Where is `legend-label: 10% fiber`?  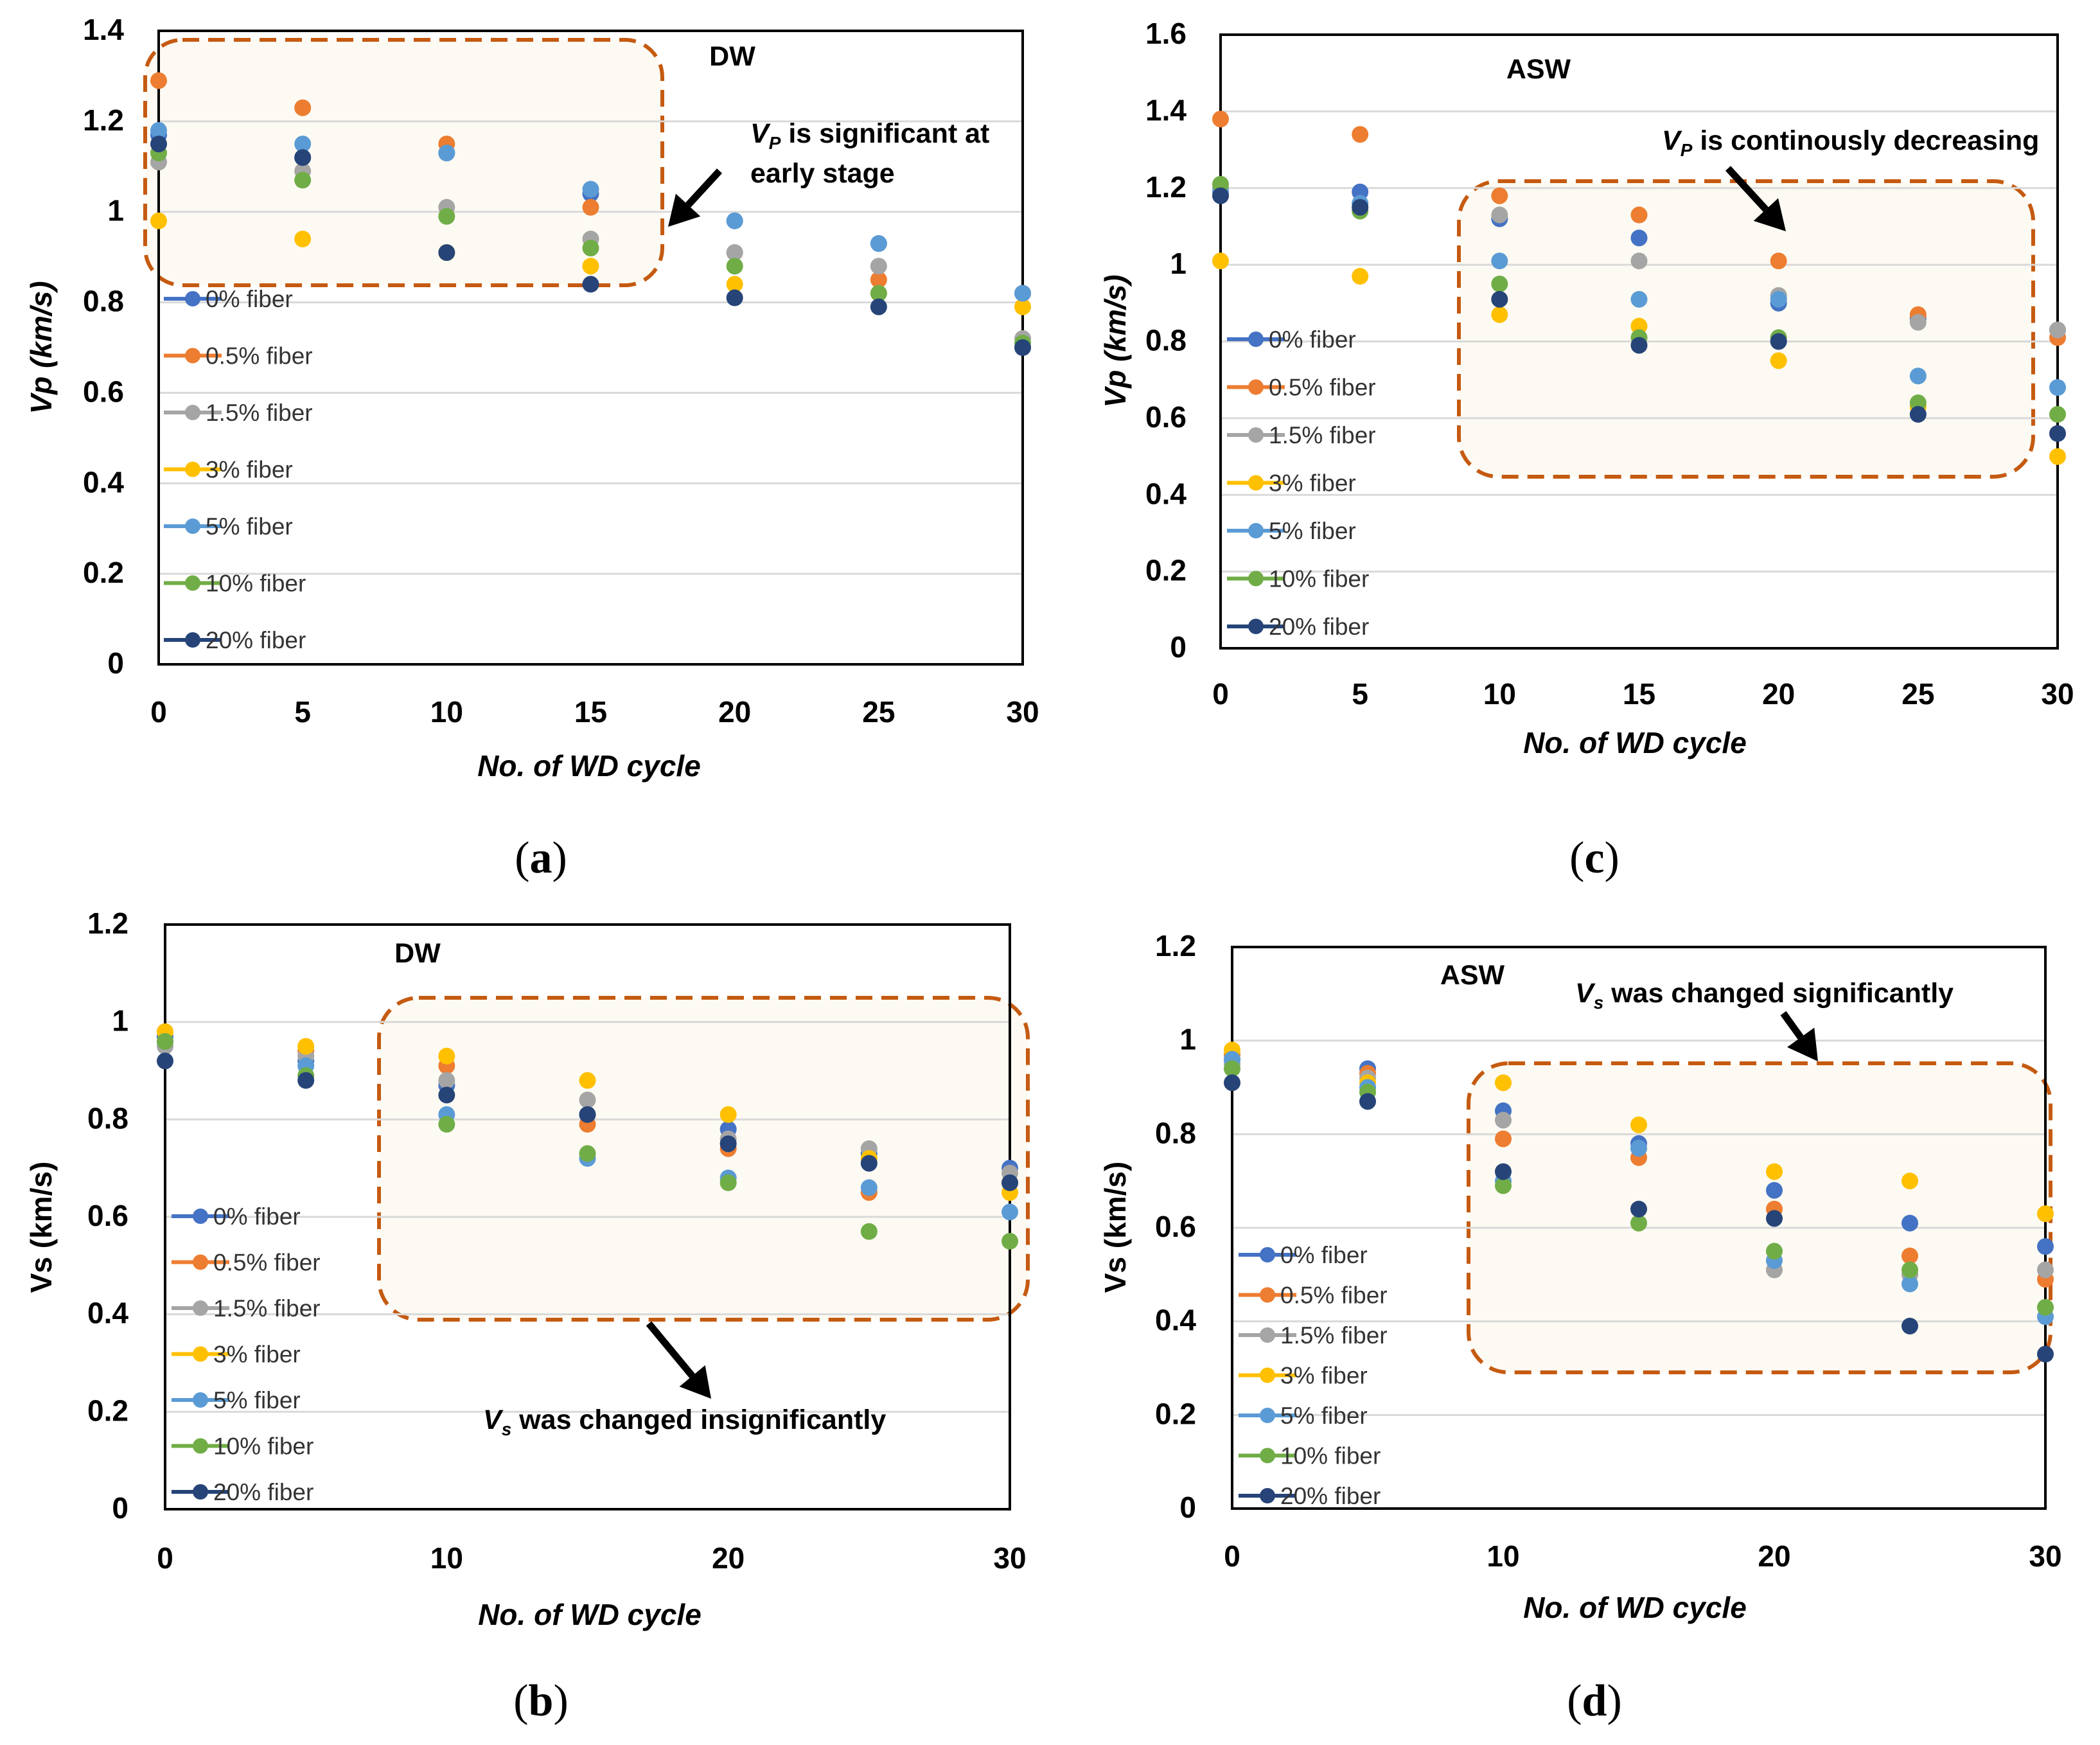
legend-label: 10% fiber is located at coordinates (1330, 1456).